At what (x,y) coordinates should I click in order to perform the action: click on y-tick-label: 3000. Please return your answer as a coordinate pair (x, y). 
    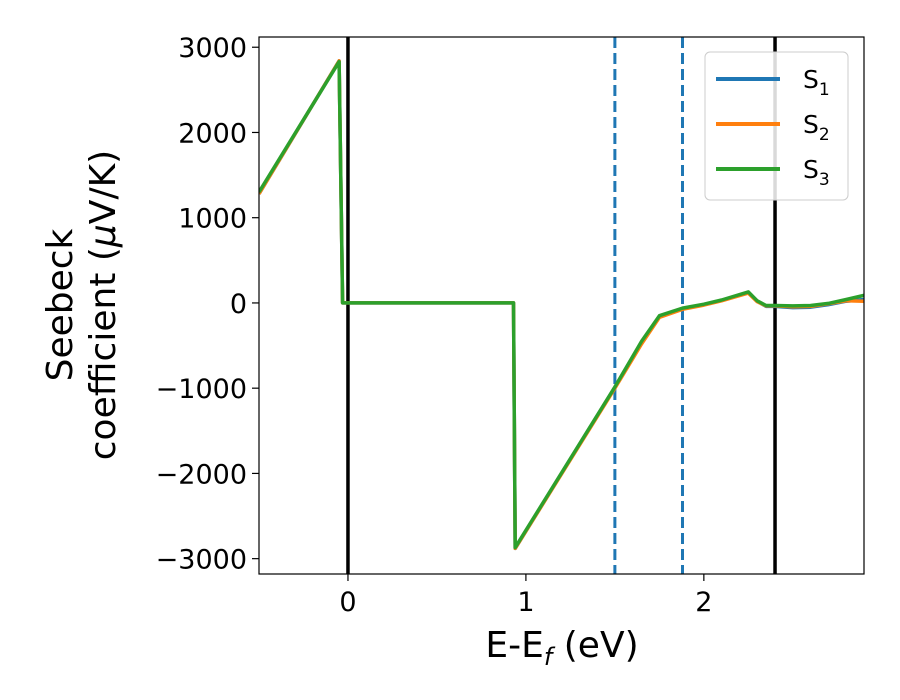
    Looking at the image, I should click on (212, 48).